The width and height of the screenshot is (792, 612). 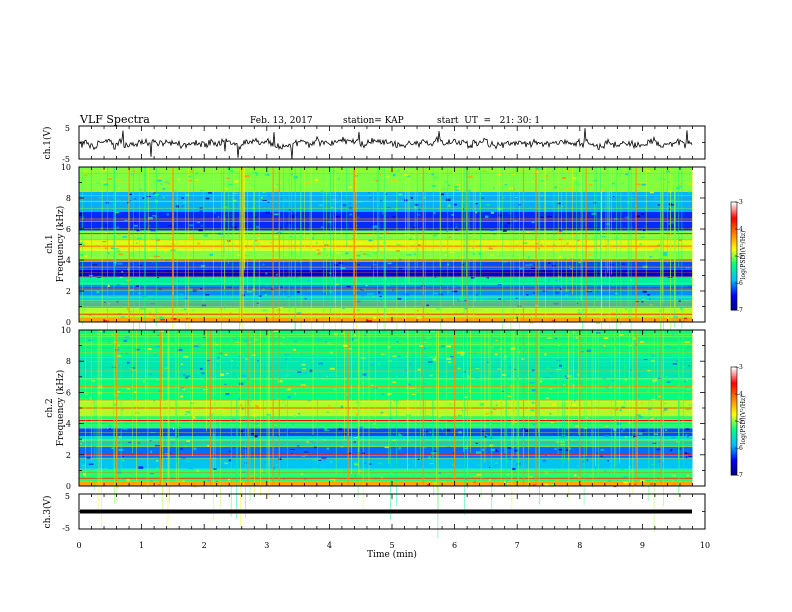 I want to click on ch1-ytick-bottom: -5, so click(x=66, y=159).